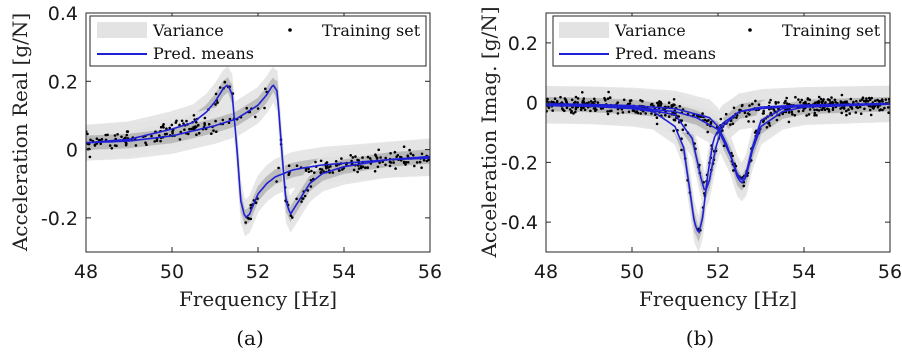  Describe the element at coordinates (344, 272) in the screenshot. I see `x-tick-label: 54` at that location.